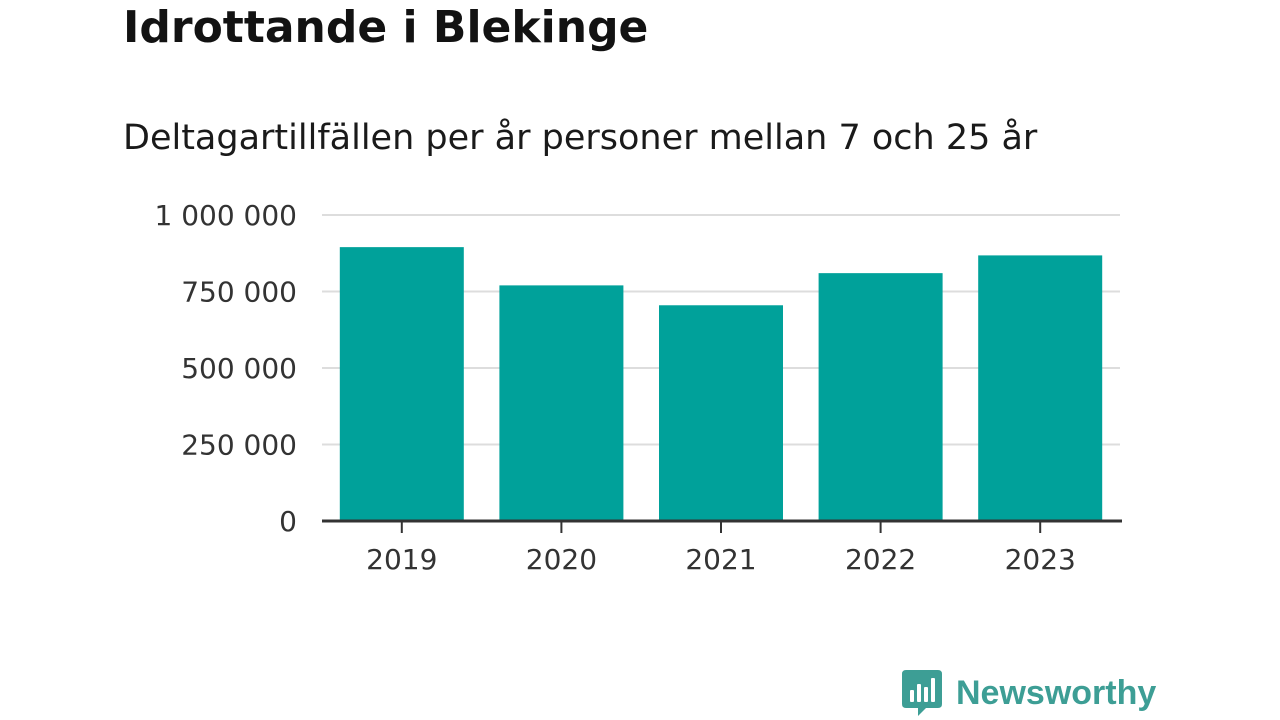 This screenshot has height=720, width=1280. I want to click on y-tick-label: 1 000 000, so click(225, 215).